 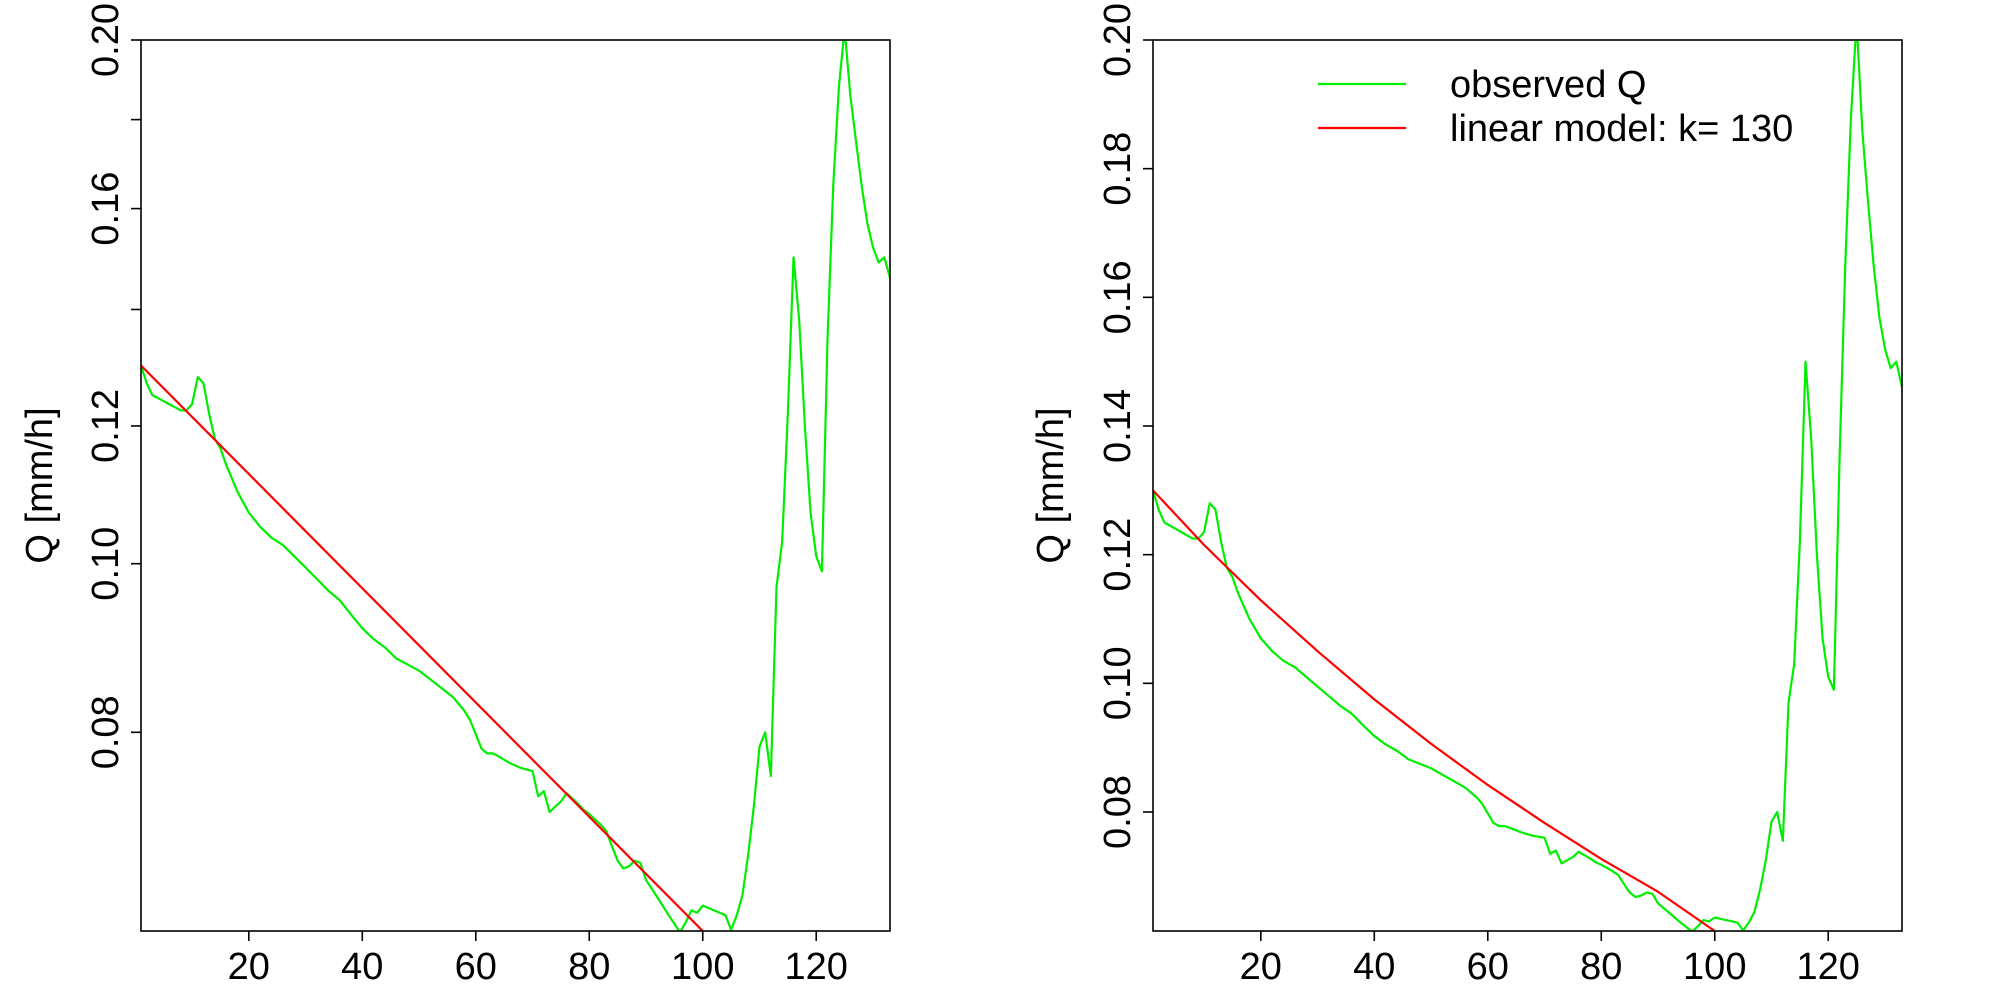 What do you see at coordinates (1548, 85) in the screenshot?
I see `legend-label: observed Q` at bounding box center [1548, 85].